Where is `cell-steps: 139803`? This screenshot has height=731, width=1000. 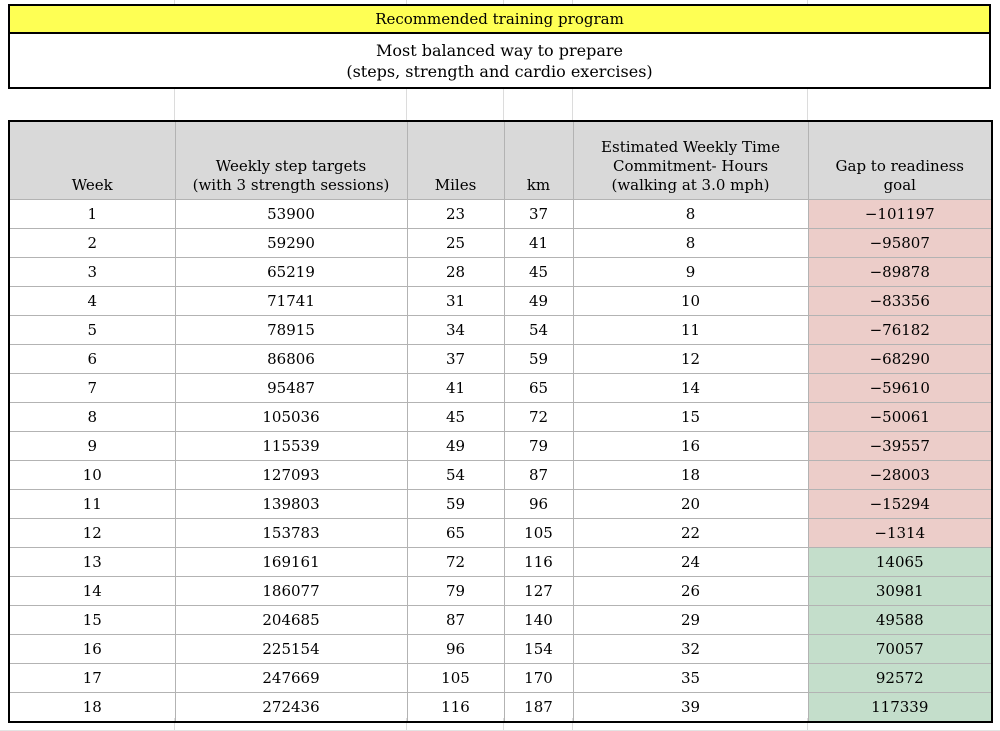 cell-steps: 139803 is located at coordinates (291, 504).